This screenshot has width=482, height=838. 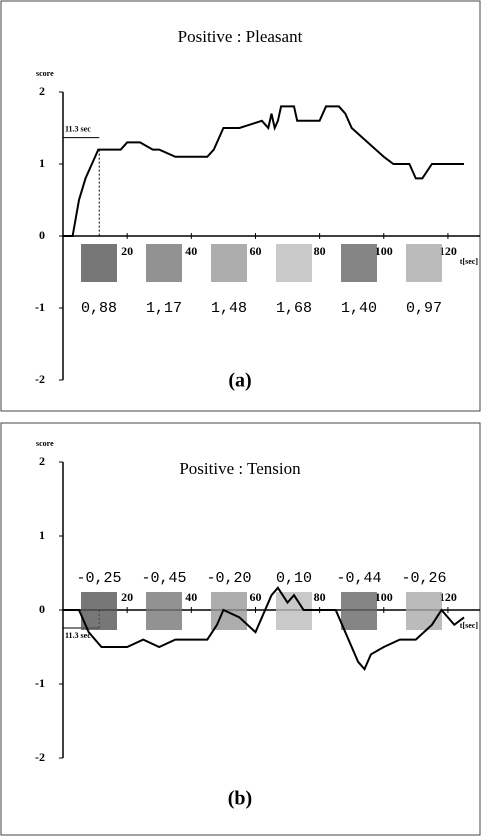 What do you see at coordinates (228, 578) in the screenshot?
I see `image-score: -0,20` at bounding box center [228, 578].